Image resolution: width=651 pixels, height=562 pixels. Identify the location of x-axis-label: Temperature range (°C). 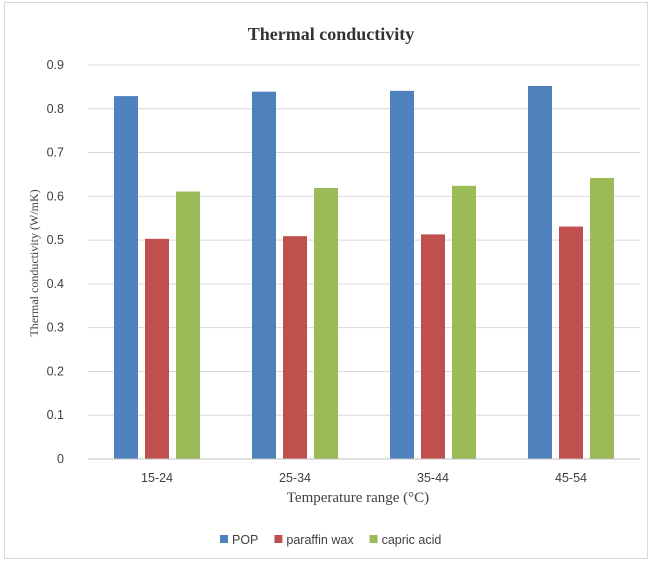
(358, 498).